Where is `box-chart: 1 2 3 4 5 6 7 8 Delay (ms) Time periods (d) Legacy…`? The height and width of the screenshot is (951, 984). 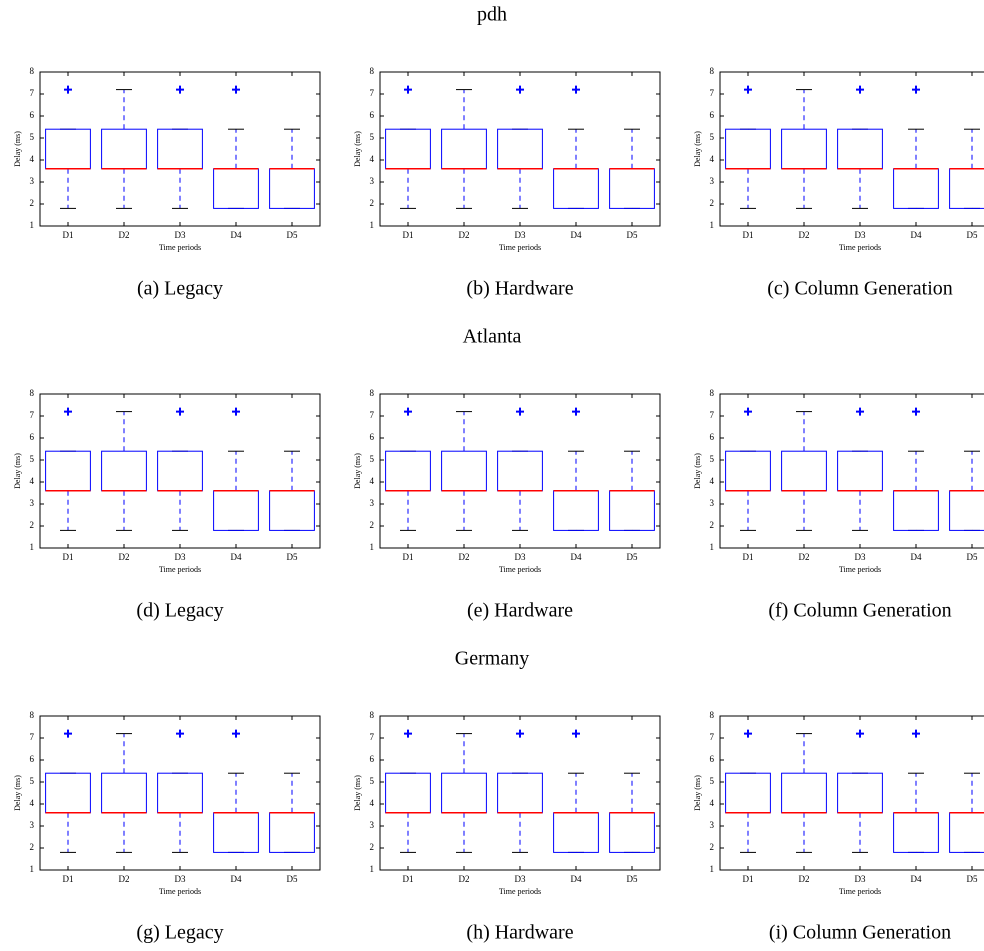 box-chart: 1 2 3 4 5 6 7 8 Delay (ms) Time periods (d) Legacy… is located at coordinates (167, 505).